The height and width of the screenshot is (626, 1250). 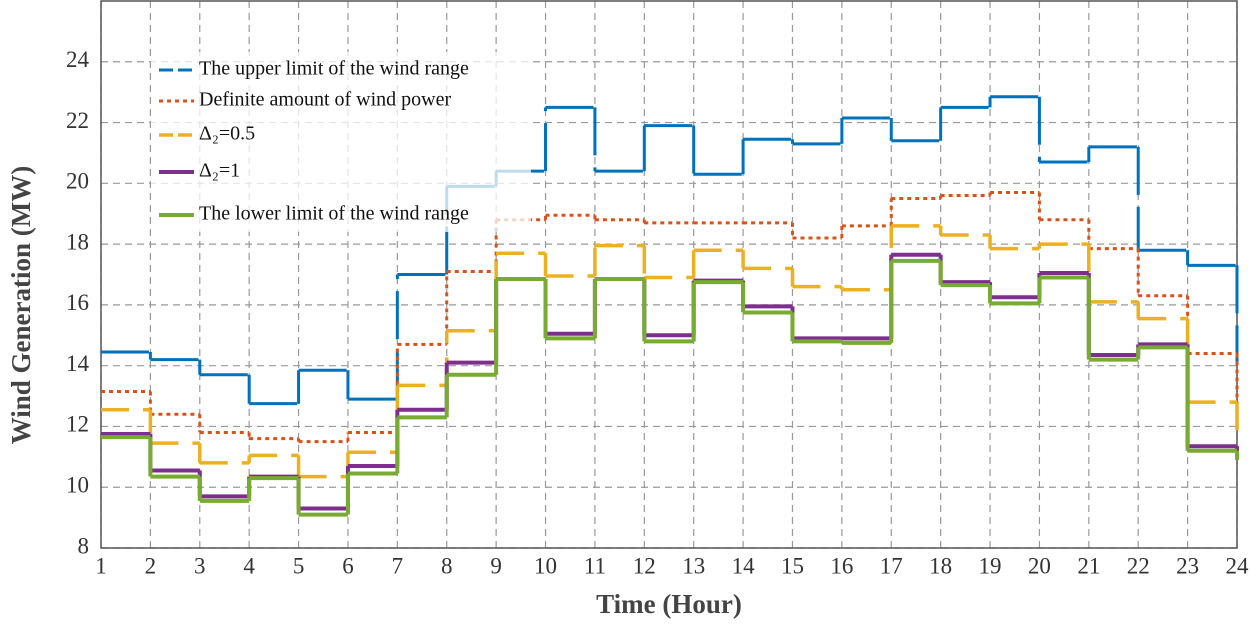 I want to click on legend-label: Δ₂=0.5, so click(x=227, y=134).